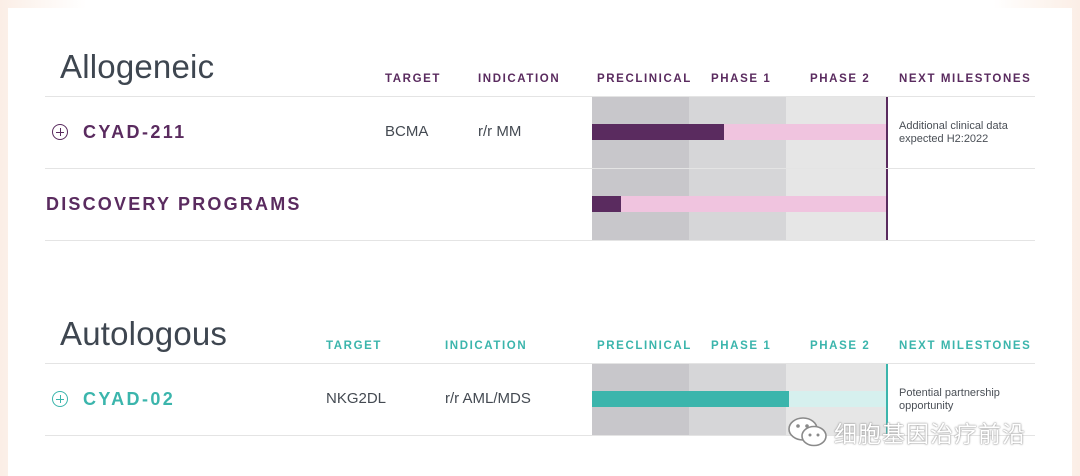  I want to click on cyad-02-target: NKG2DL, so click(356, 398).